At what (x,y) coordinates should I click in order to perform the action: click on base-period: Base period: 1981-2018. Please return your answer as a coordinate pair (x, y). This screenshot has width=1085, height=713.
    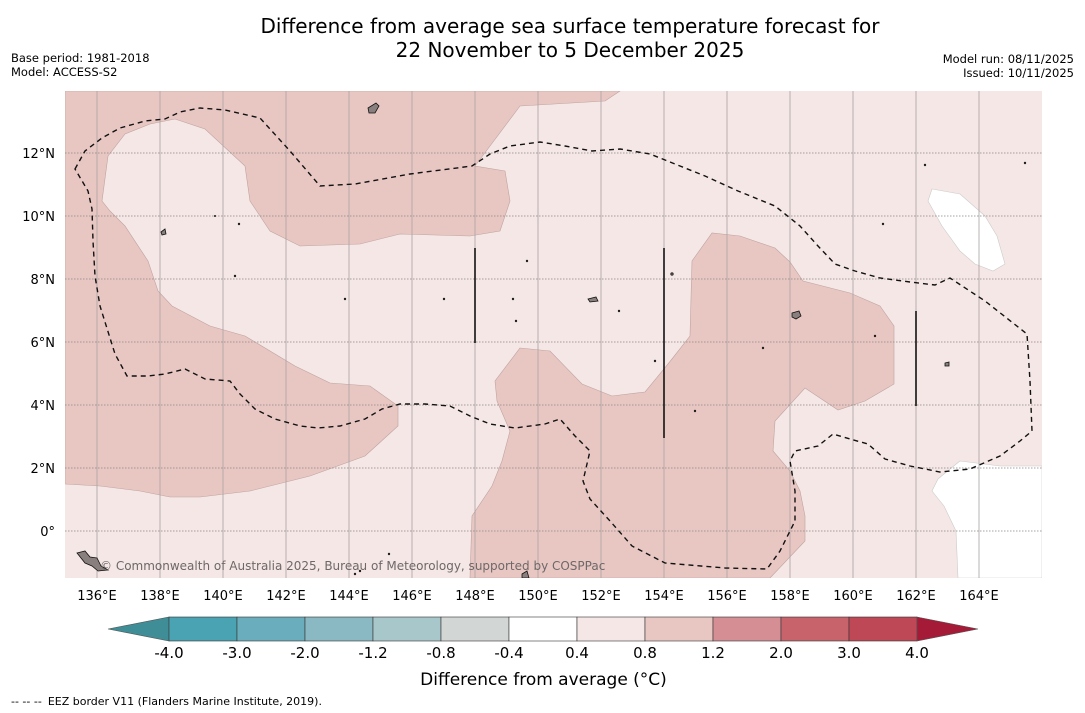
    Looking at the image, I should click on (80, 58).